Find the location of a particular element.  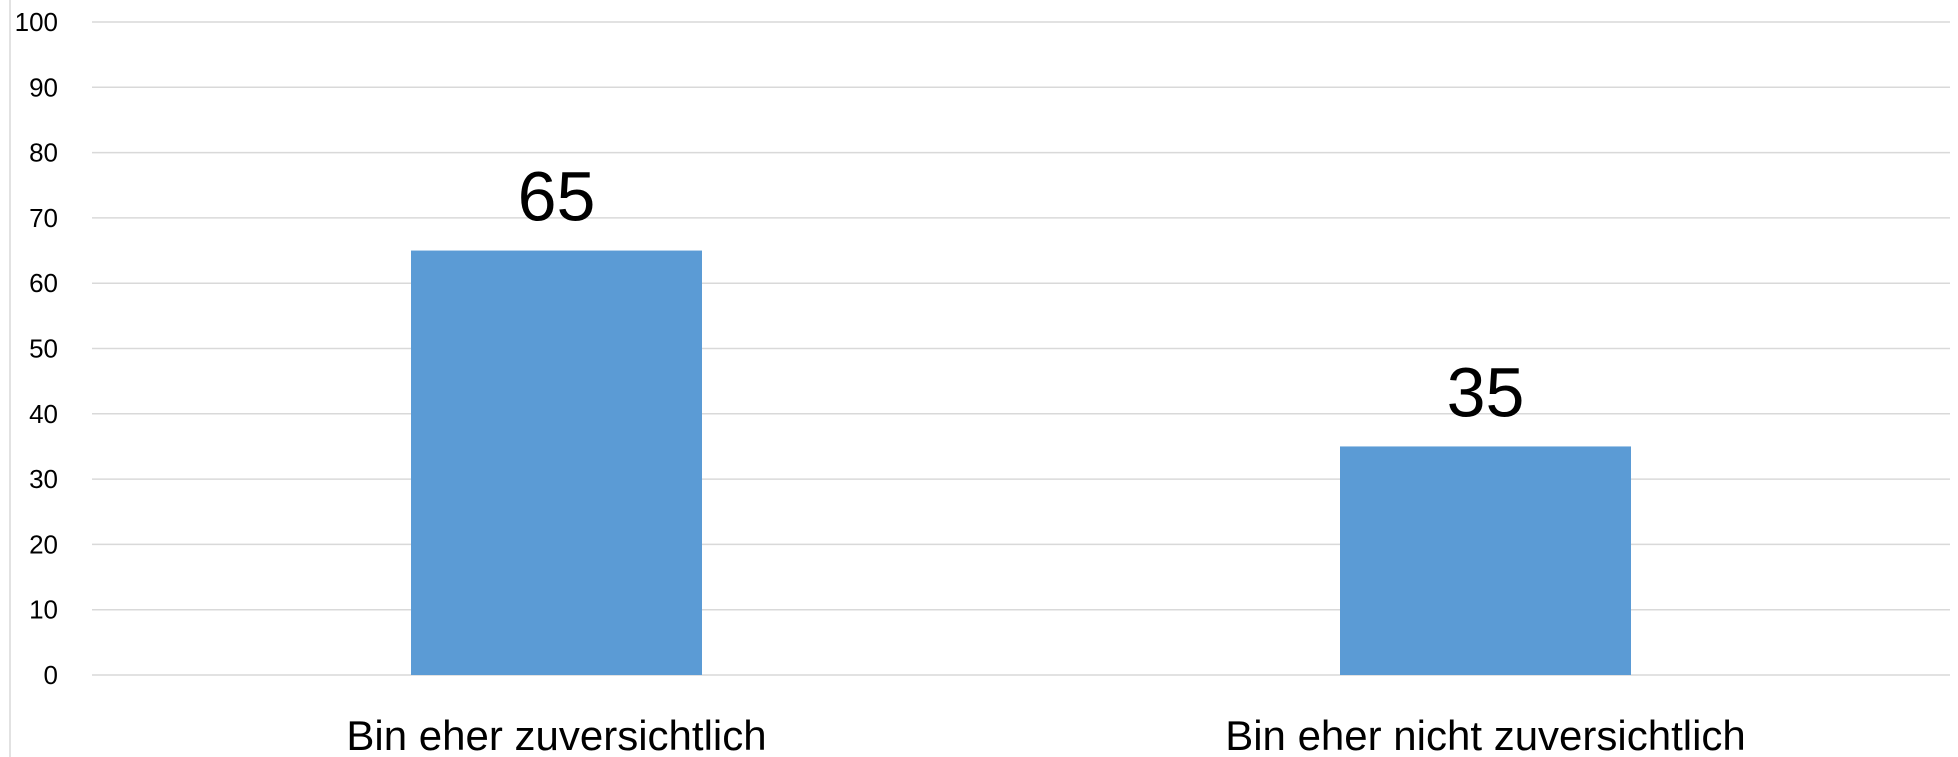

x-category-label: Bin eher zuversichtlich is located at coordinates (556, 734).